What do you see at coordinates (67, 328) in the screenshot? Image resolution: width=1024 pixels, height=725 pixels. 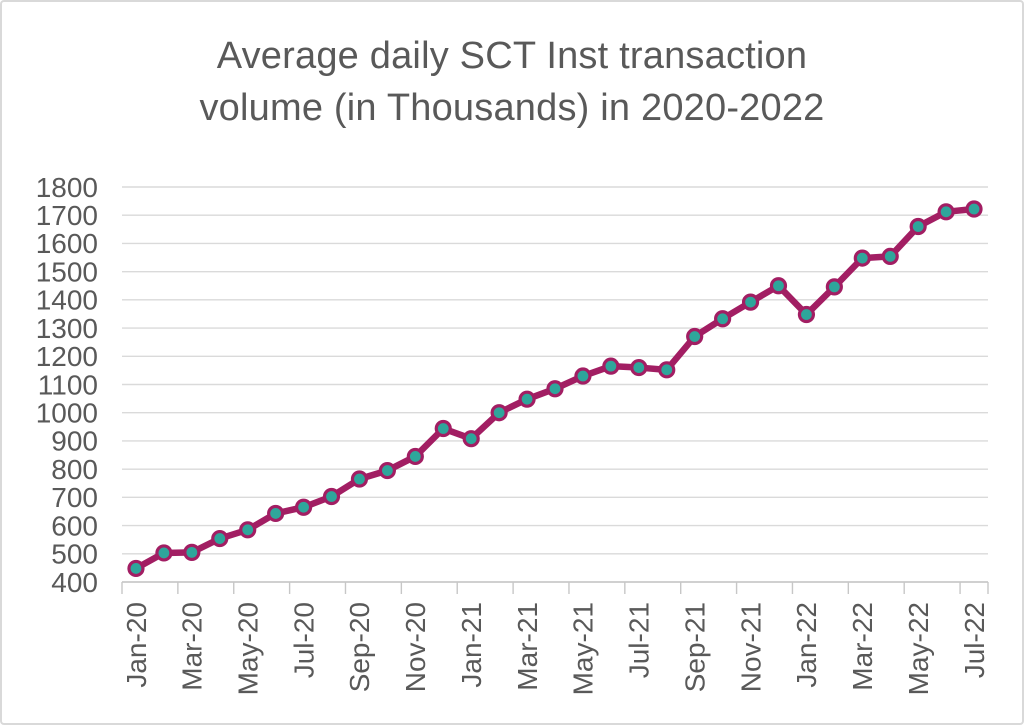 I see `y-axis-tick-label: 1300` at bounding box center [67, 328].